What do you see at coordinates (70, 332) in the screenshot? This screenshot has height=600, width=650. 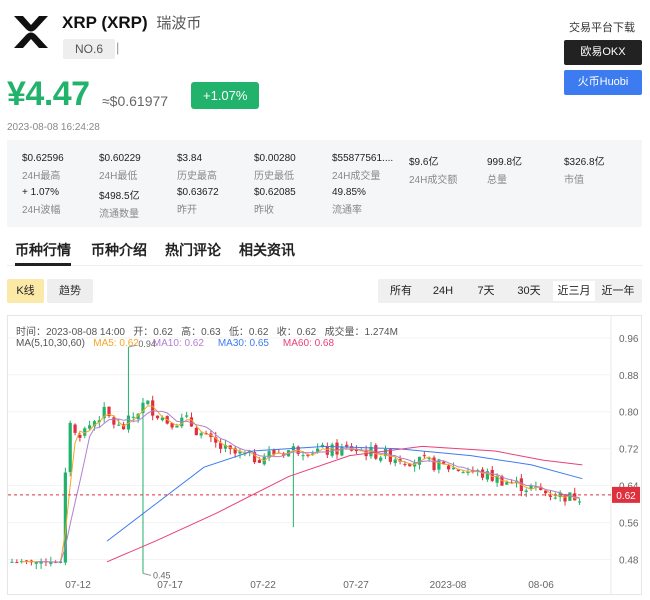 I see `info-time: 时间：2023-08-08 14:00` at bounding box center [70, 332].